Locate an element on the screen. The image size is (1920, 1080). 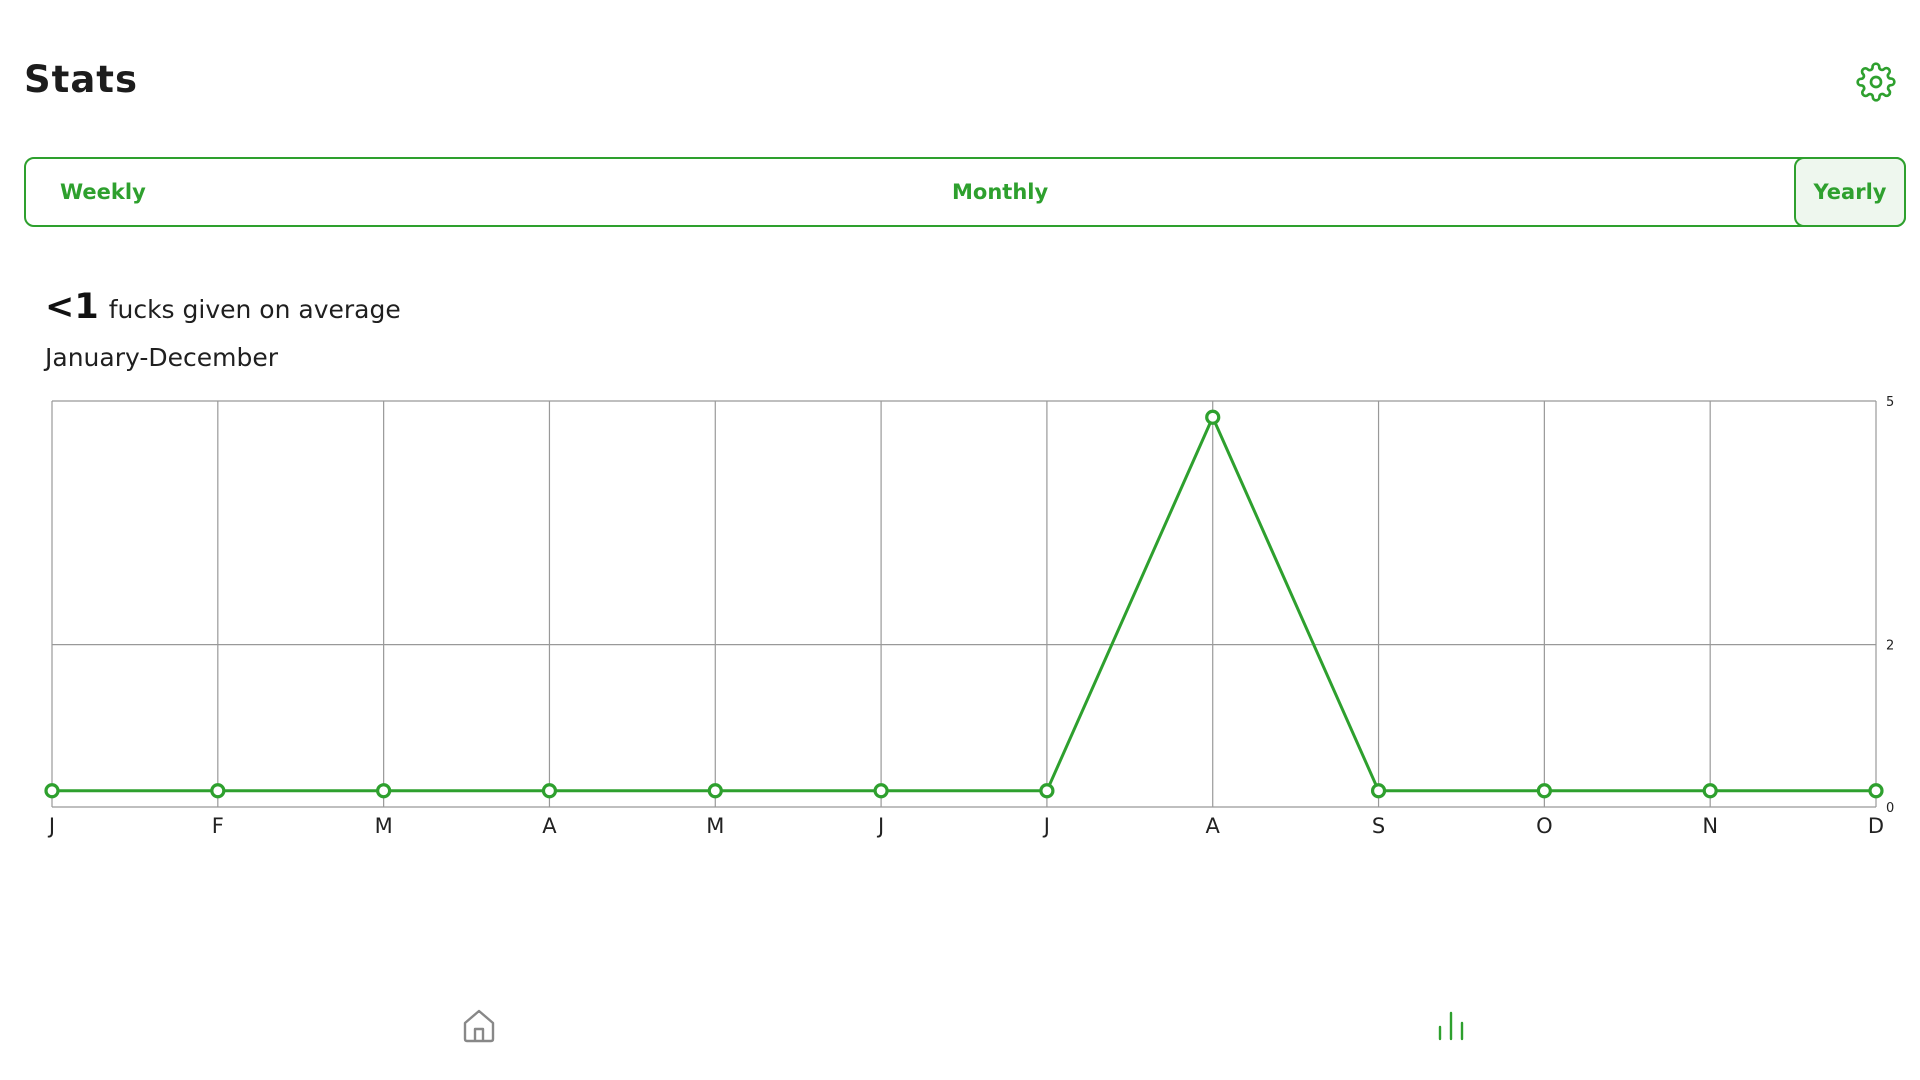
x-tick-label: D is located at coordinates (1876, 826).